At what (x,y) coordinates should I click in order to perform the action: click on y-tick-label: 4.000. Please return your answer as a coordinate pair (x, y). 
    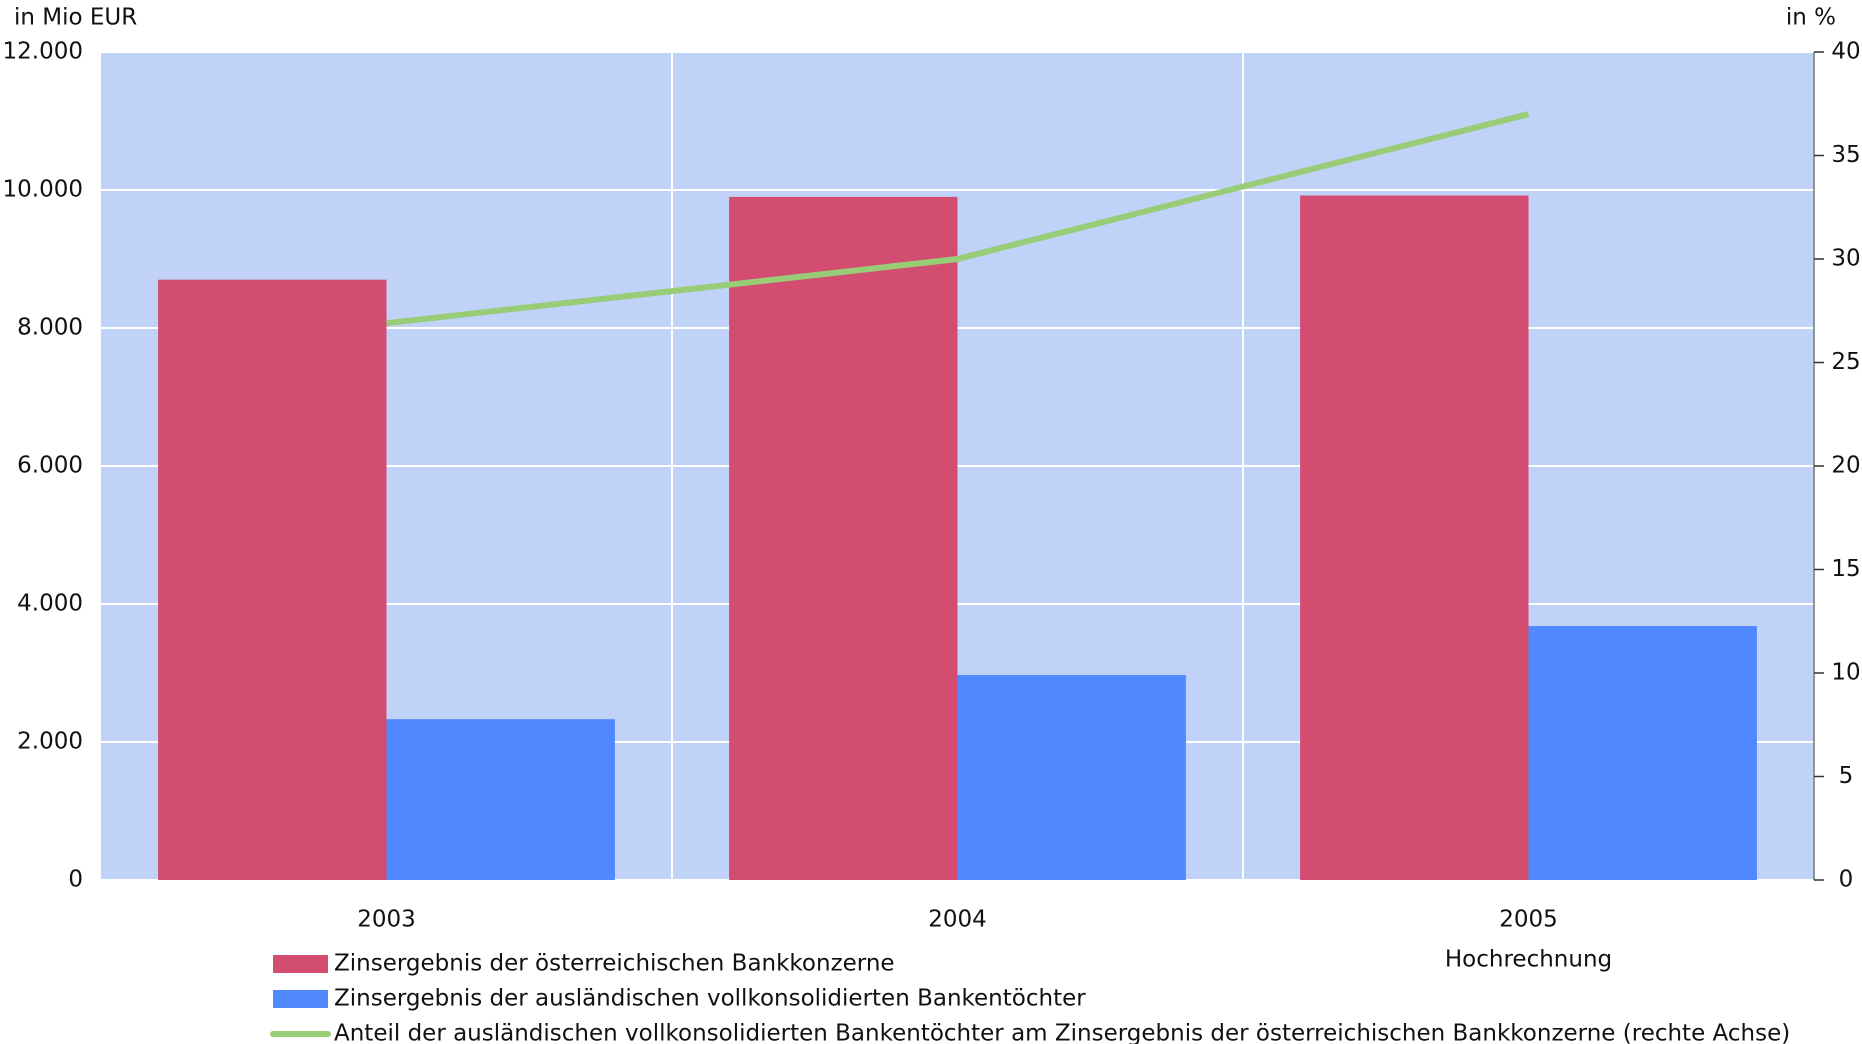
    Looking at the image, I should click on (50, 604).